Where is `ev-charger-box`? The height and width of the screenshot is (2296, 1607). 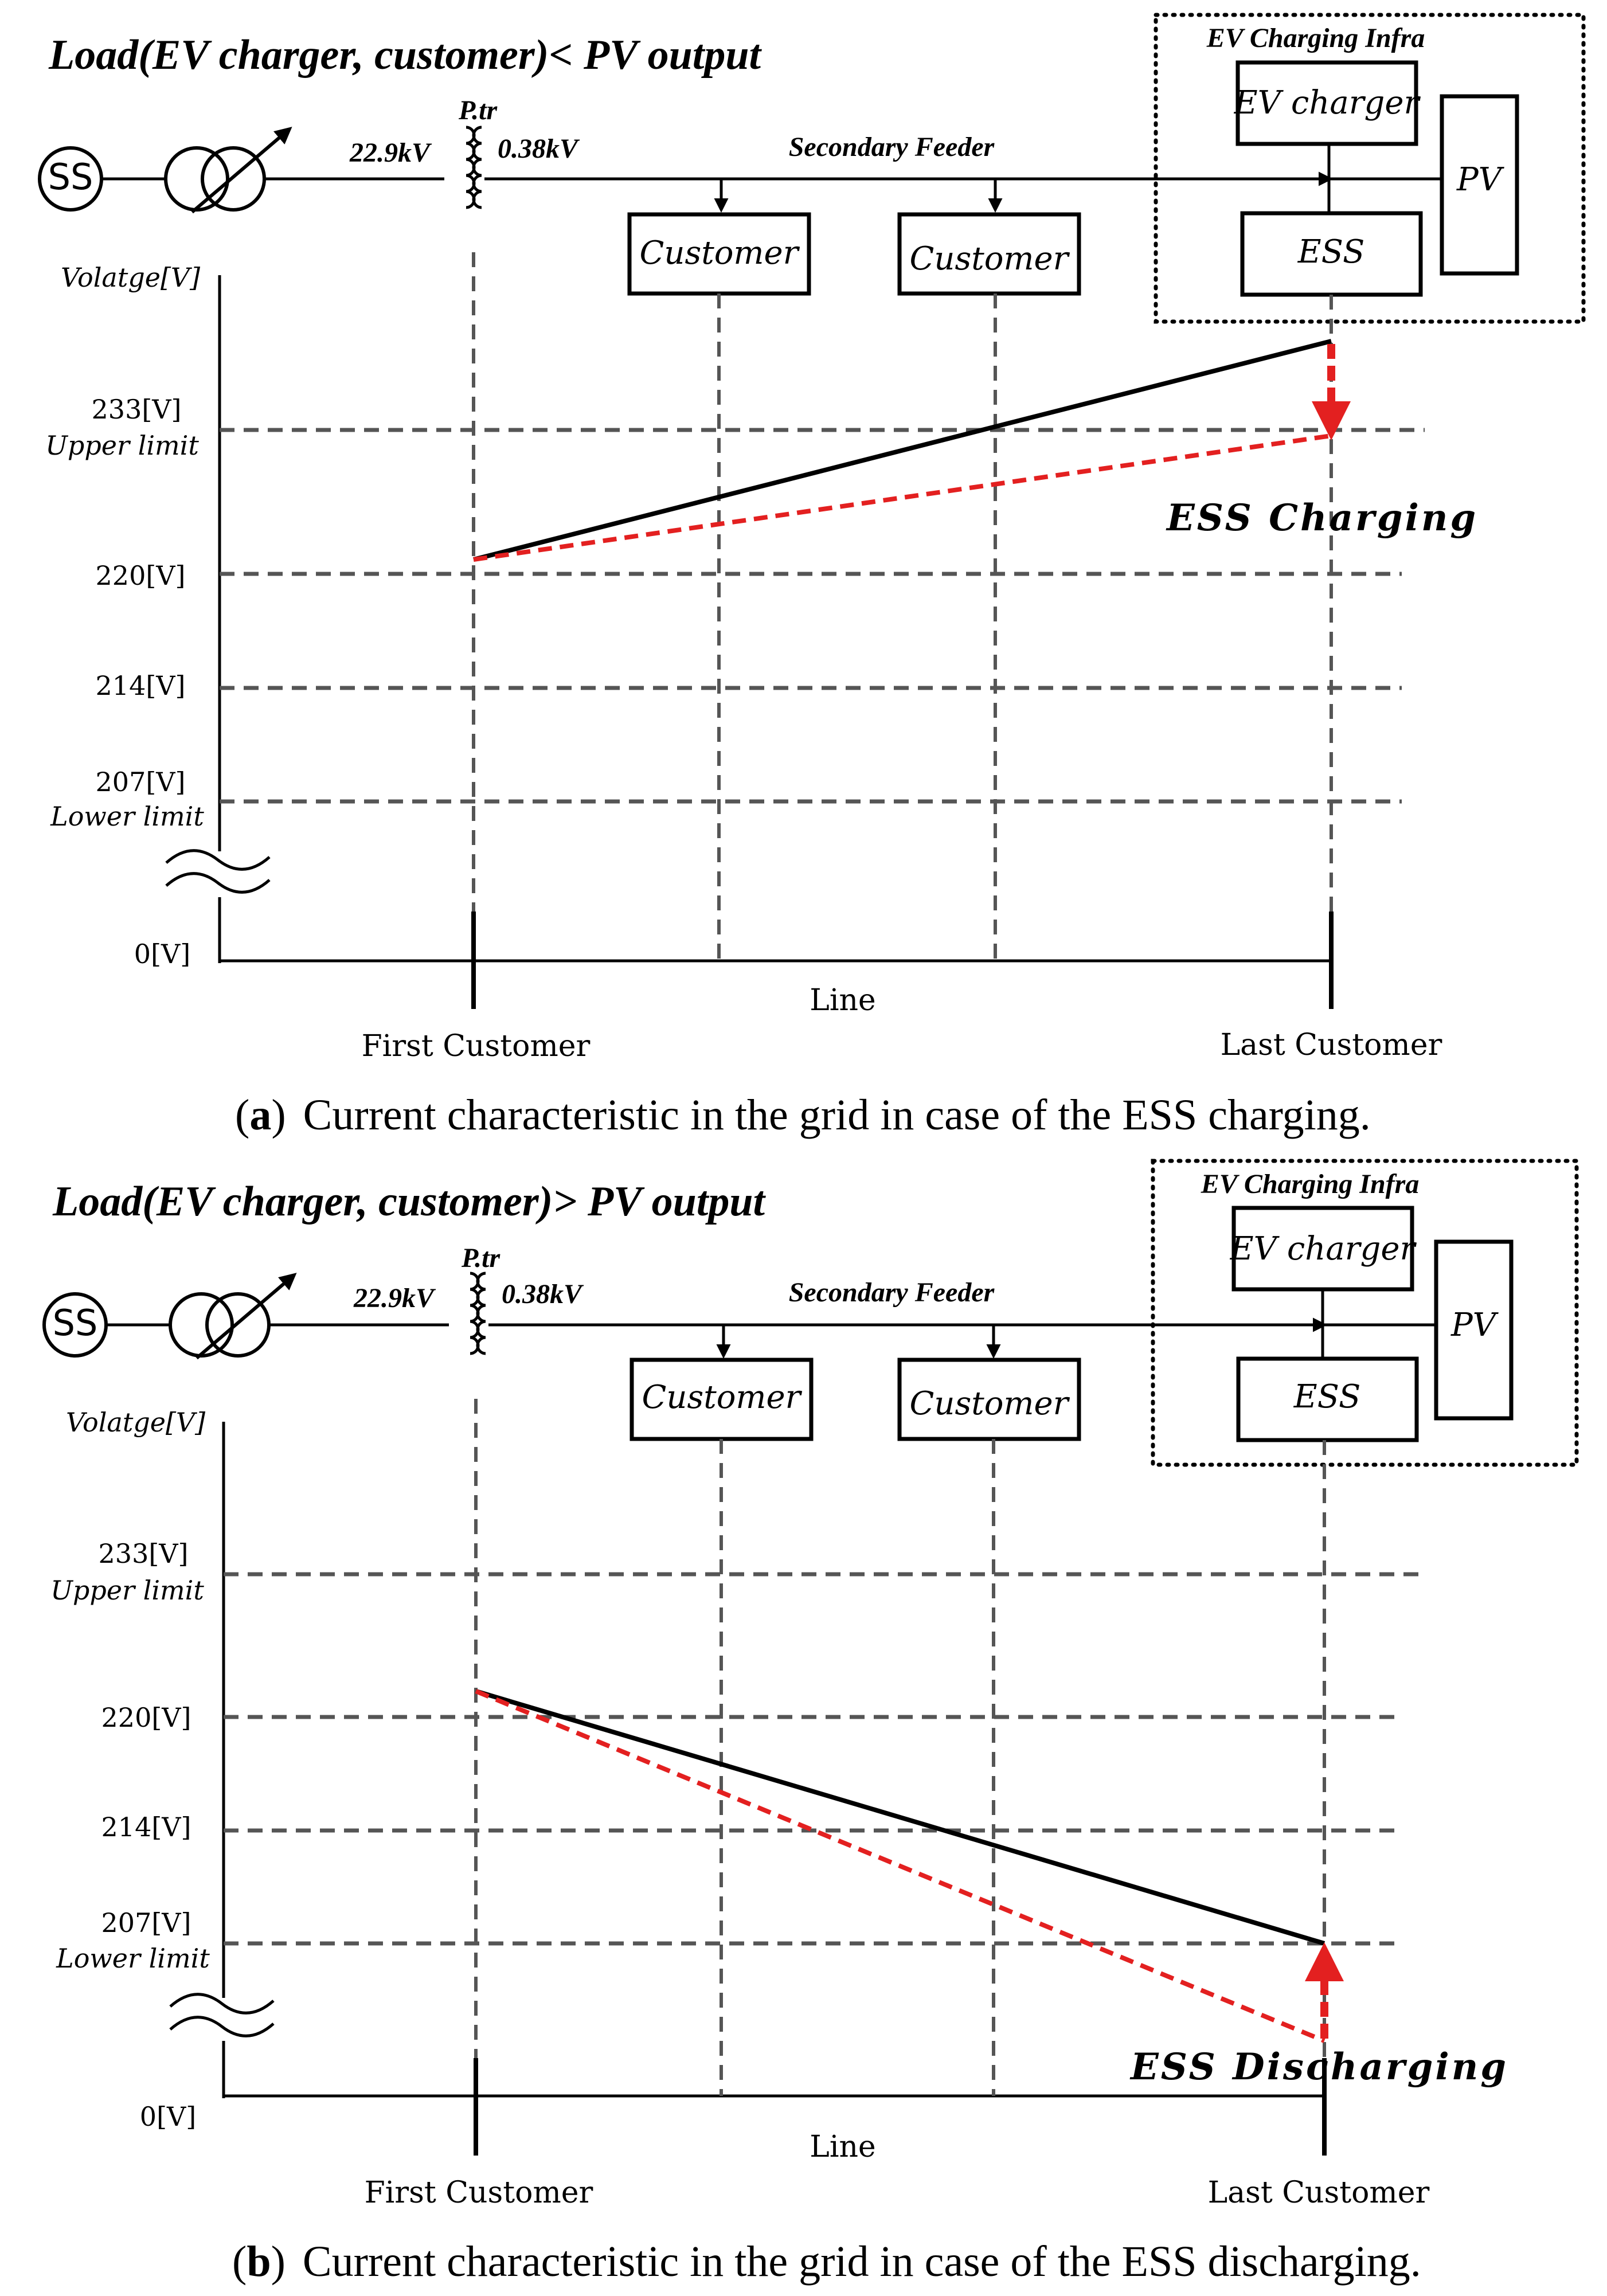 ev-charger-box is located at coordinates (1326, 103).